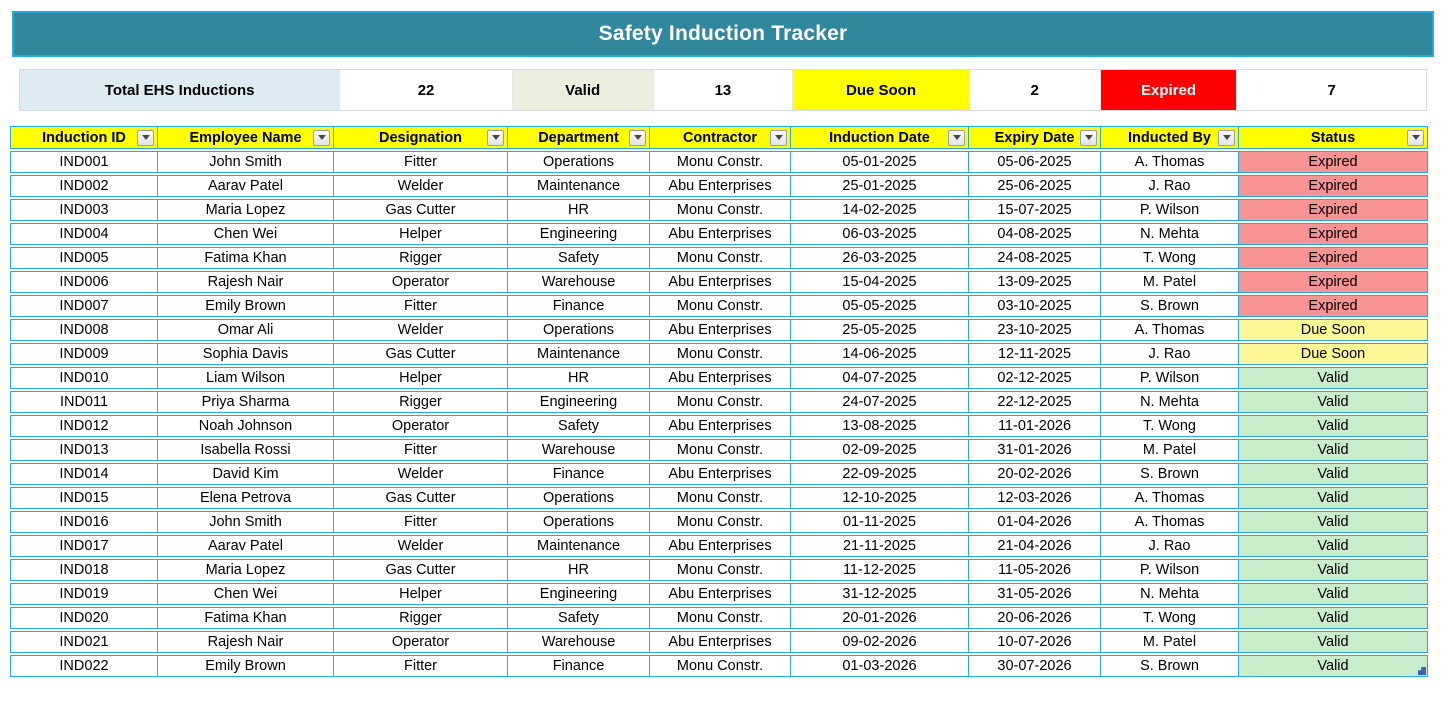 This screenshot has width=1454, height=714. I want to click on cell-induction-date: 31-12-2025, so click(879, 594).